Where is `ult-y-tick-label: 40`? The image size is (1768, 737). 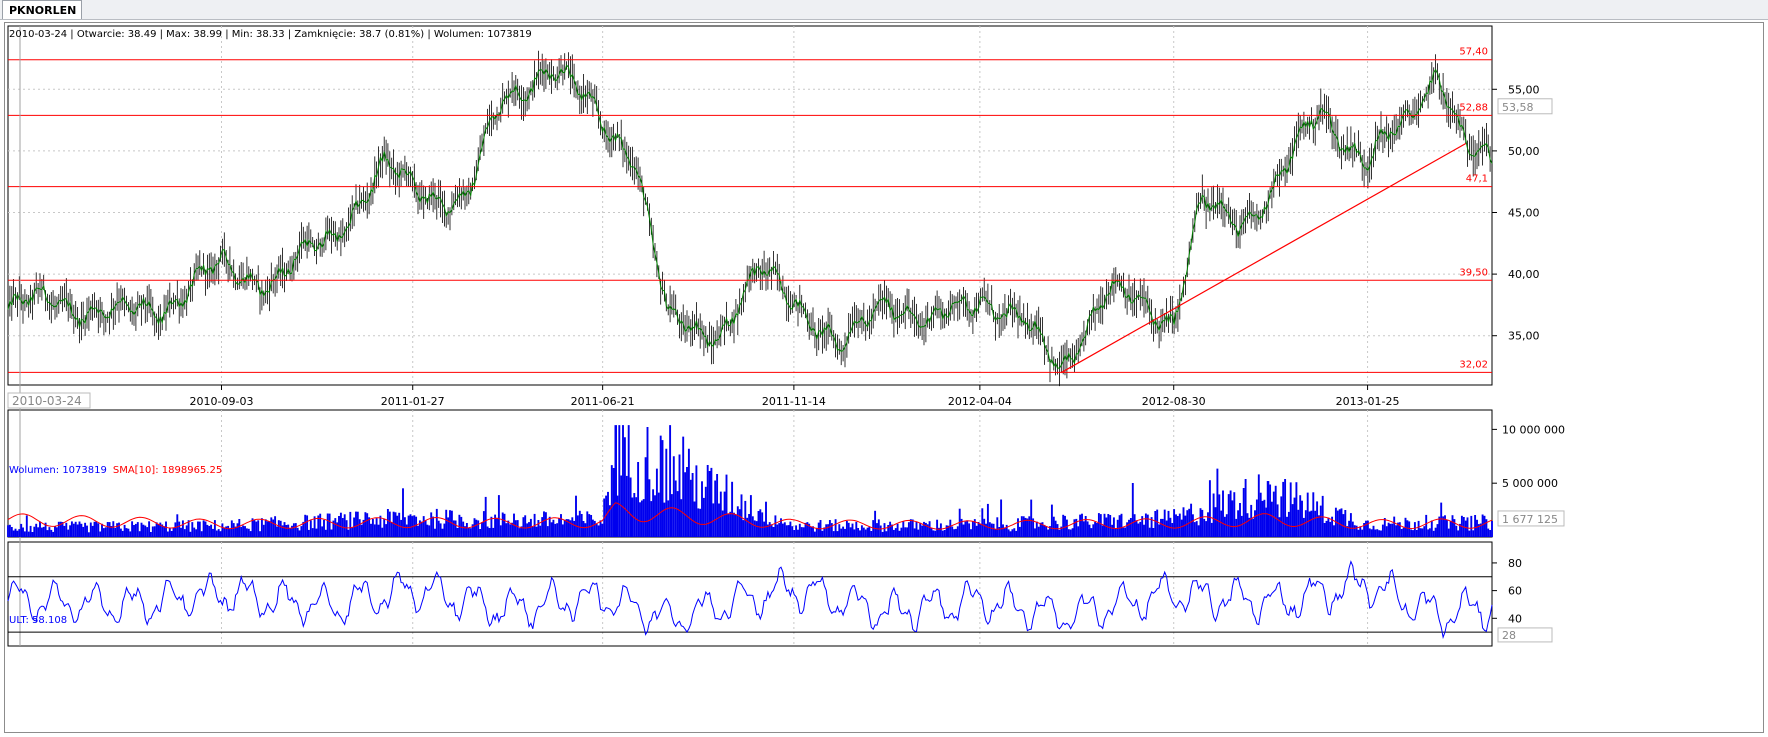
ult-y-tick-label: 40 is located at coordinates (1515, 618).